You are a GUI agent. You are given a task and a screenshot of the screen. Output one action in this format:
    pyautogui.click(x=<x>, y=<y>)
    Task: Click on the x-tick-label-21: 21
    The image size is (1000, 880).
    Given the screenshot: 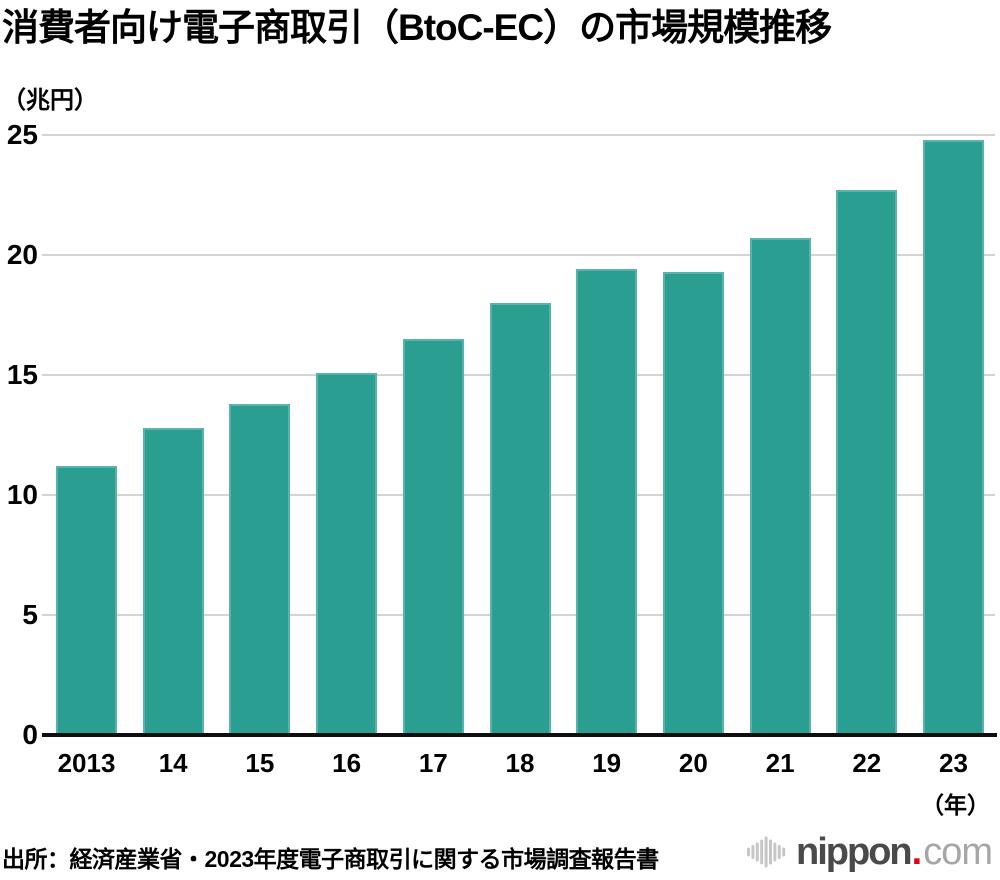 What is the action you would take?
    pyautogui.click(x=780, y=763)
    